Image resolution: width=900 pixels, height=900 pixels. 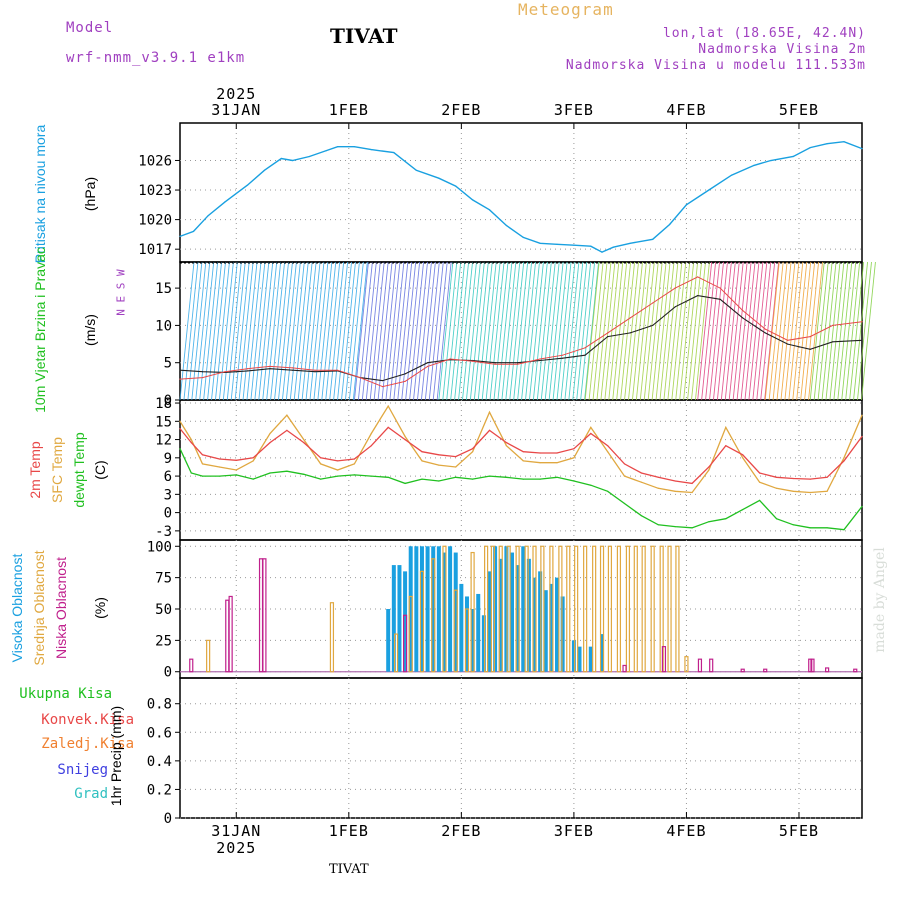 What do you see at coordinates (159, 547) in the screenshot?
I see `ytick-label-clouds-4: 100` at bounding box center [159, 547].